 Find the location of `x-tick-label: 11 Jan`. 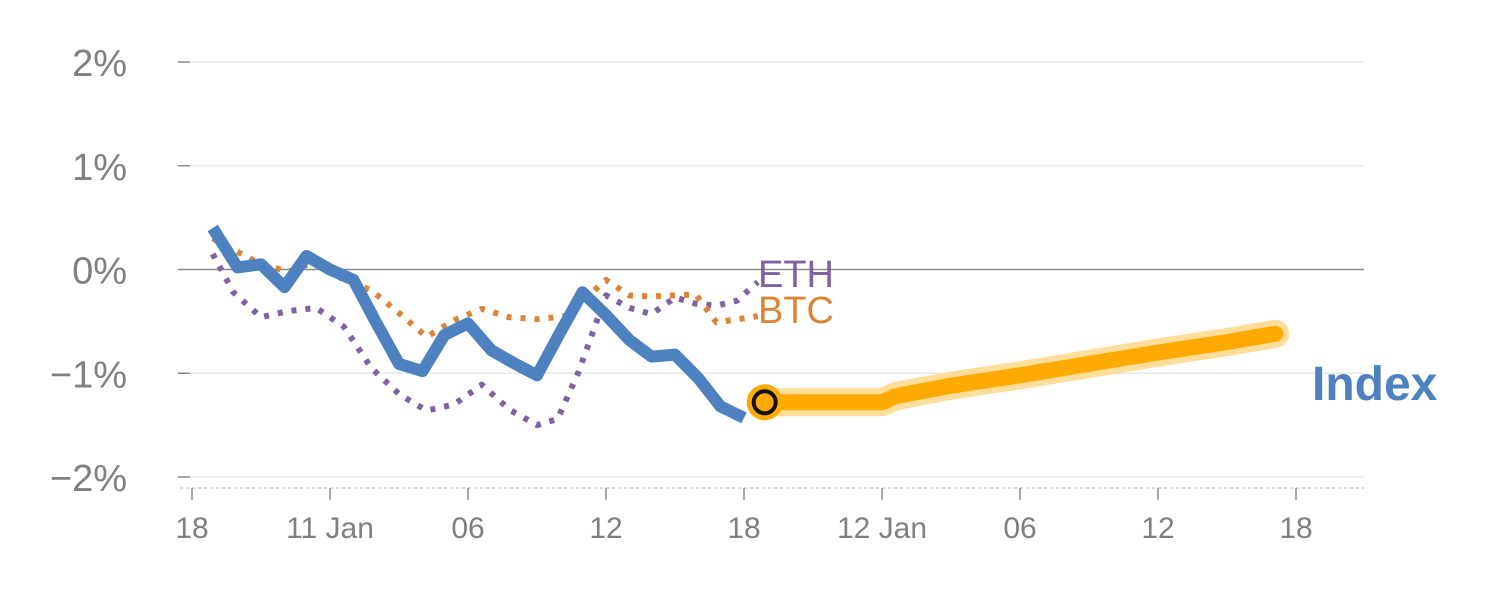

x-tick-label: 11 Jan is located at coordinates (330, 528).